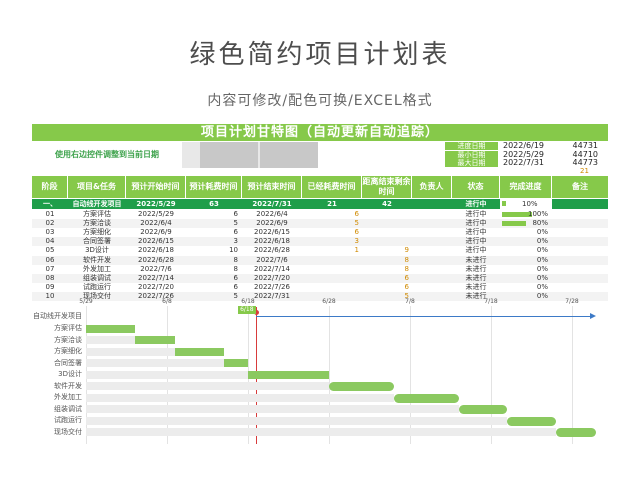 This screenshot has height=485, width=640. I want to click on col-task: 项目&任务, so click(97, 187).